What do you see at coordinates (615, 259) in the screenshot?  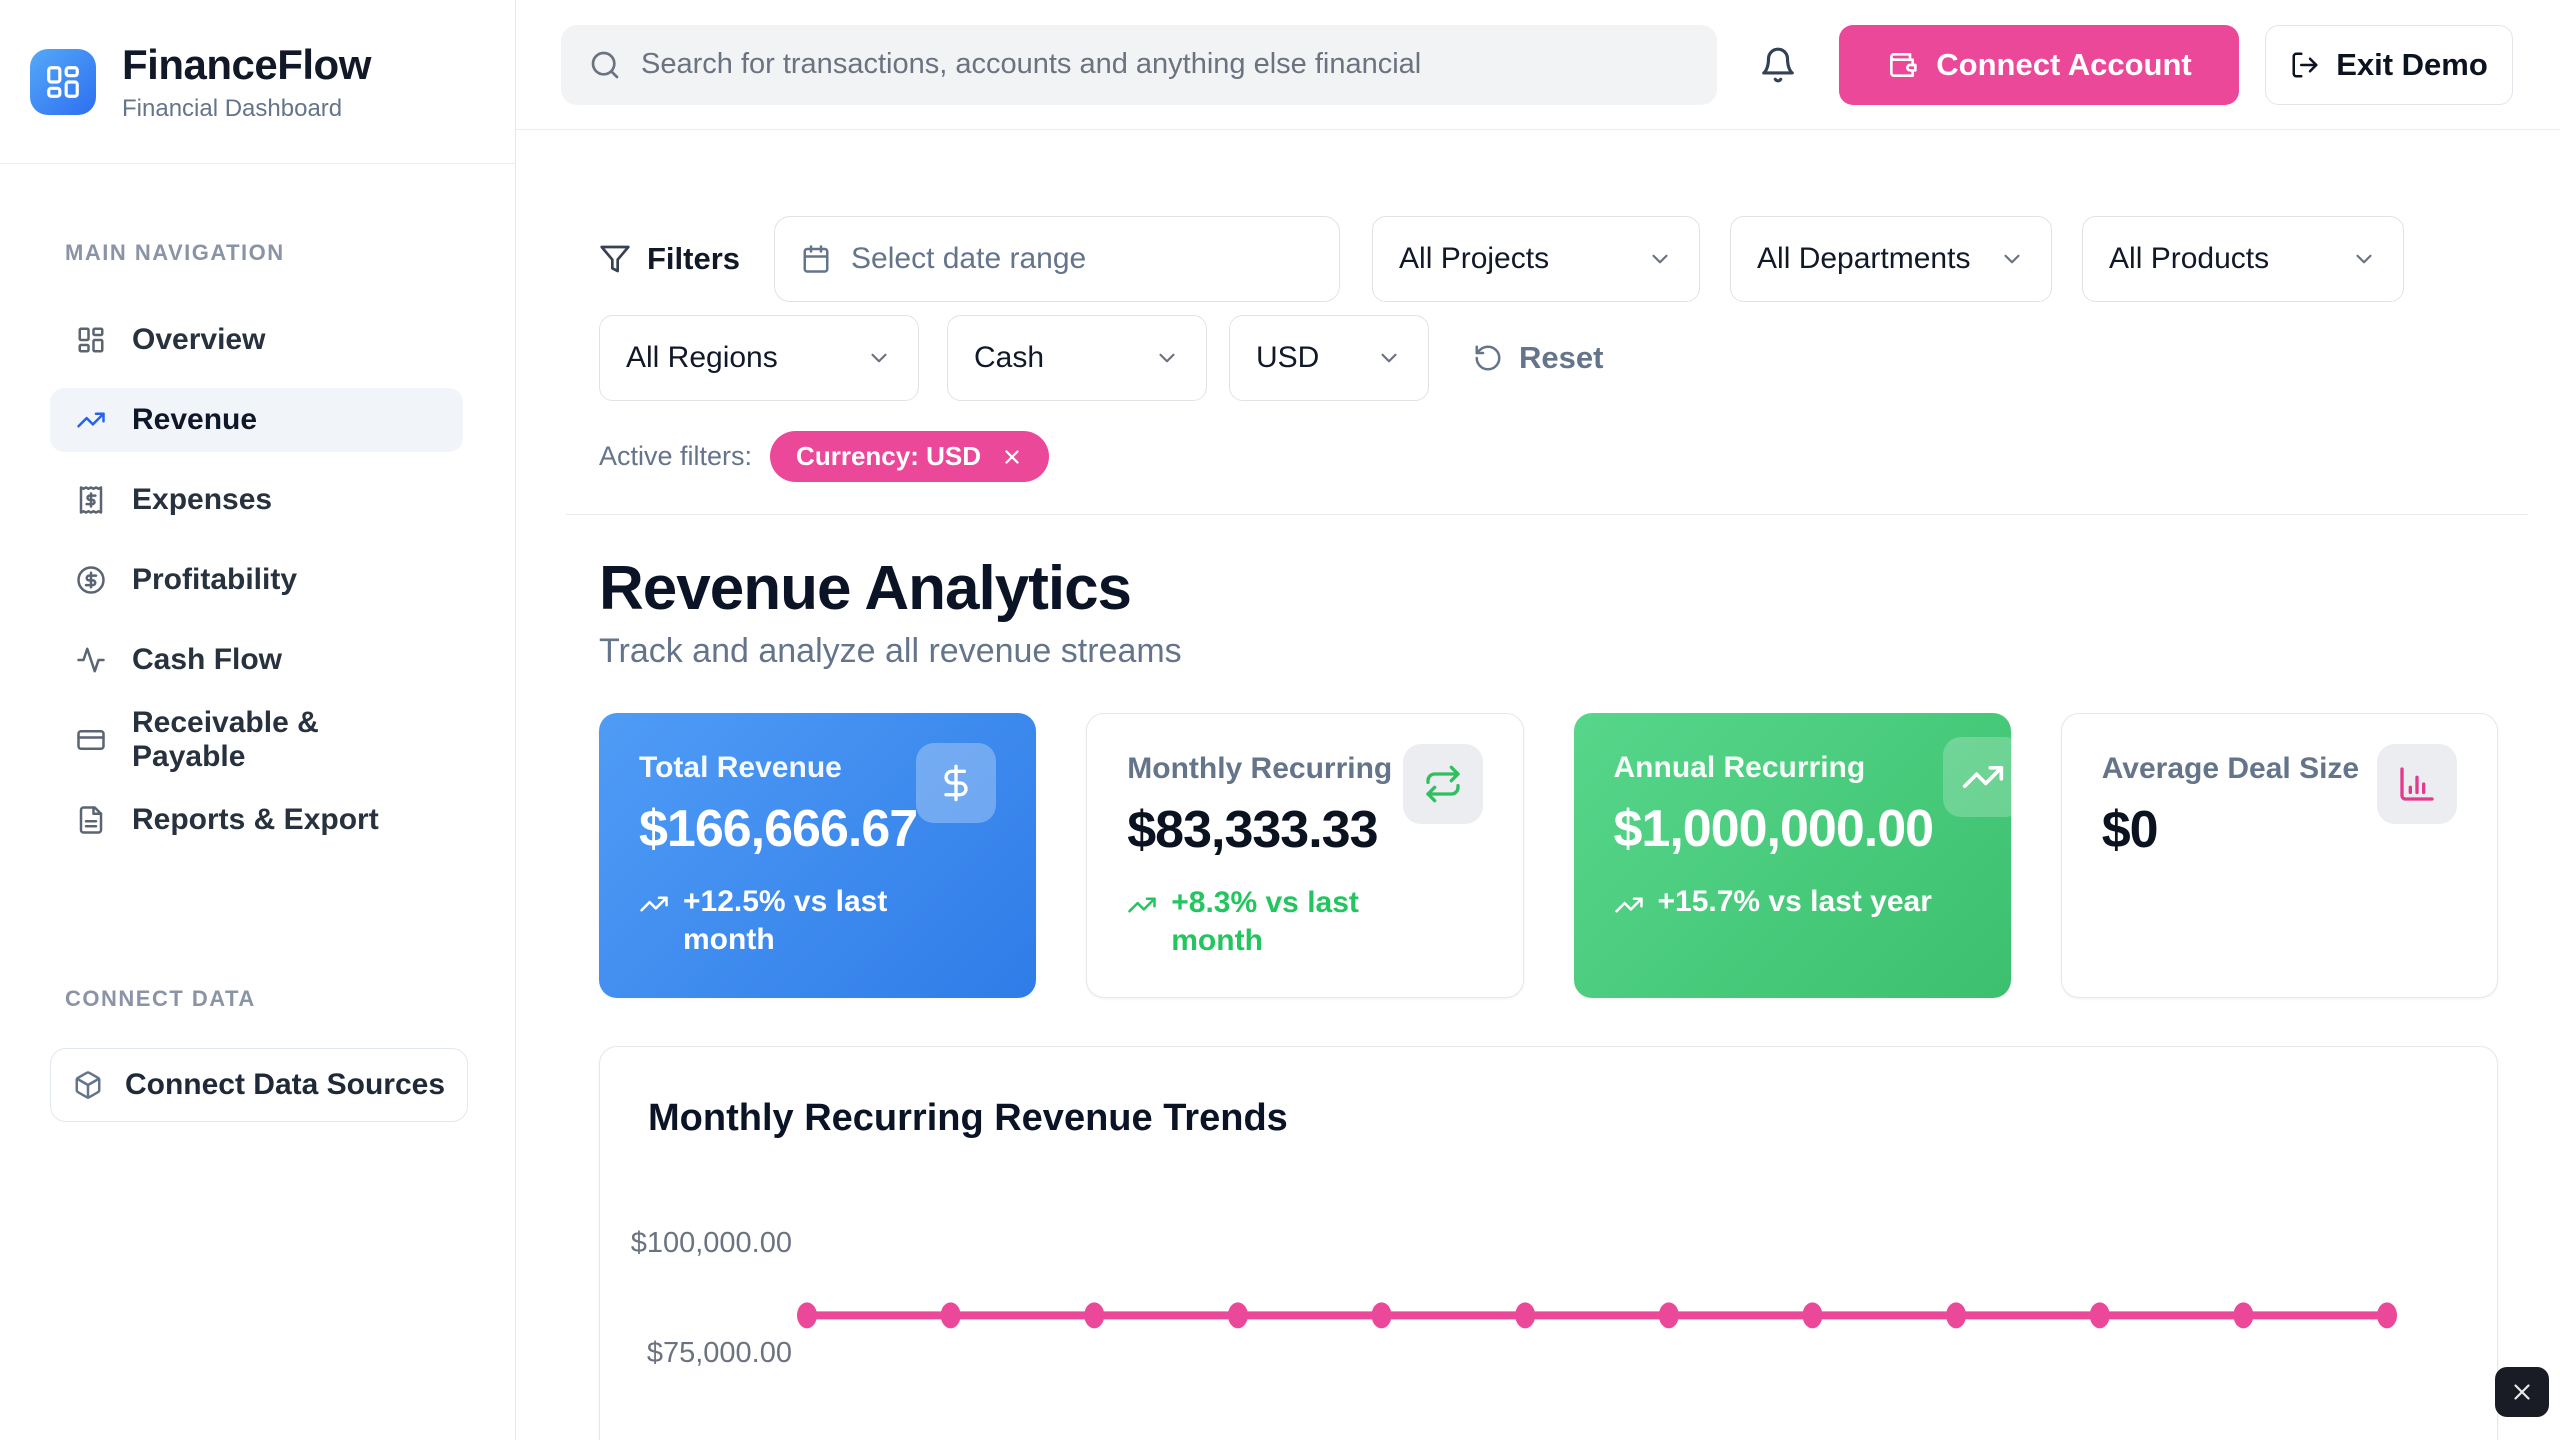 I see `funnel-icon` at bounding box center [615, 259].